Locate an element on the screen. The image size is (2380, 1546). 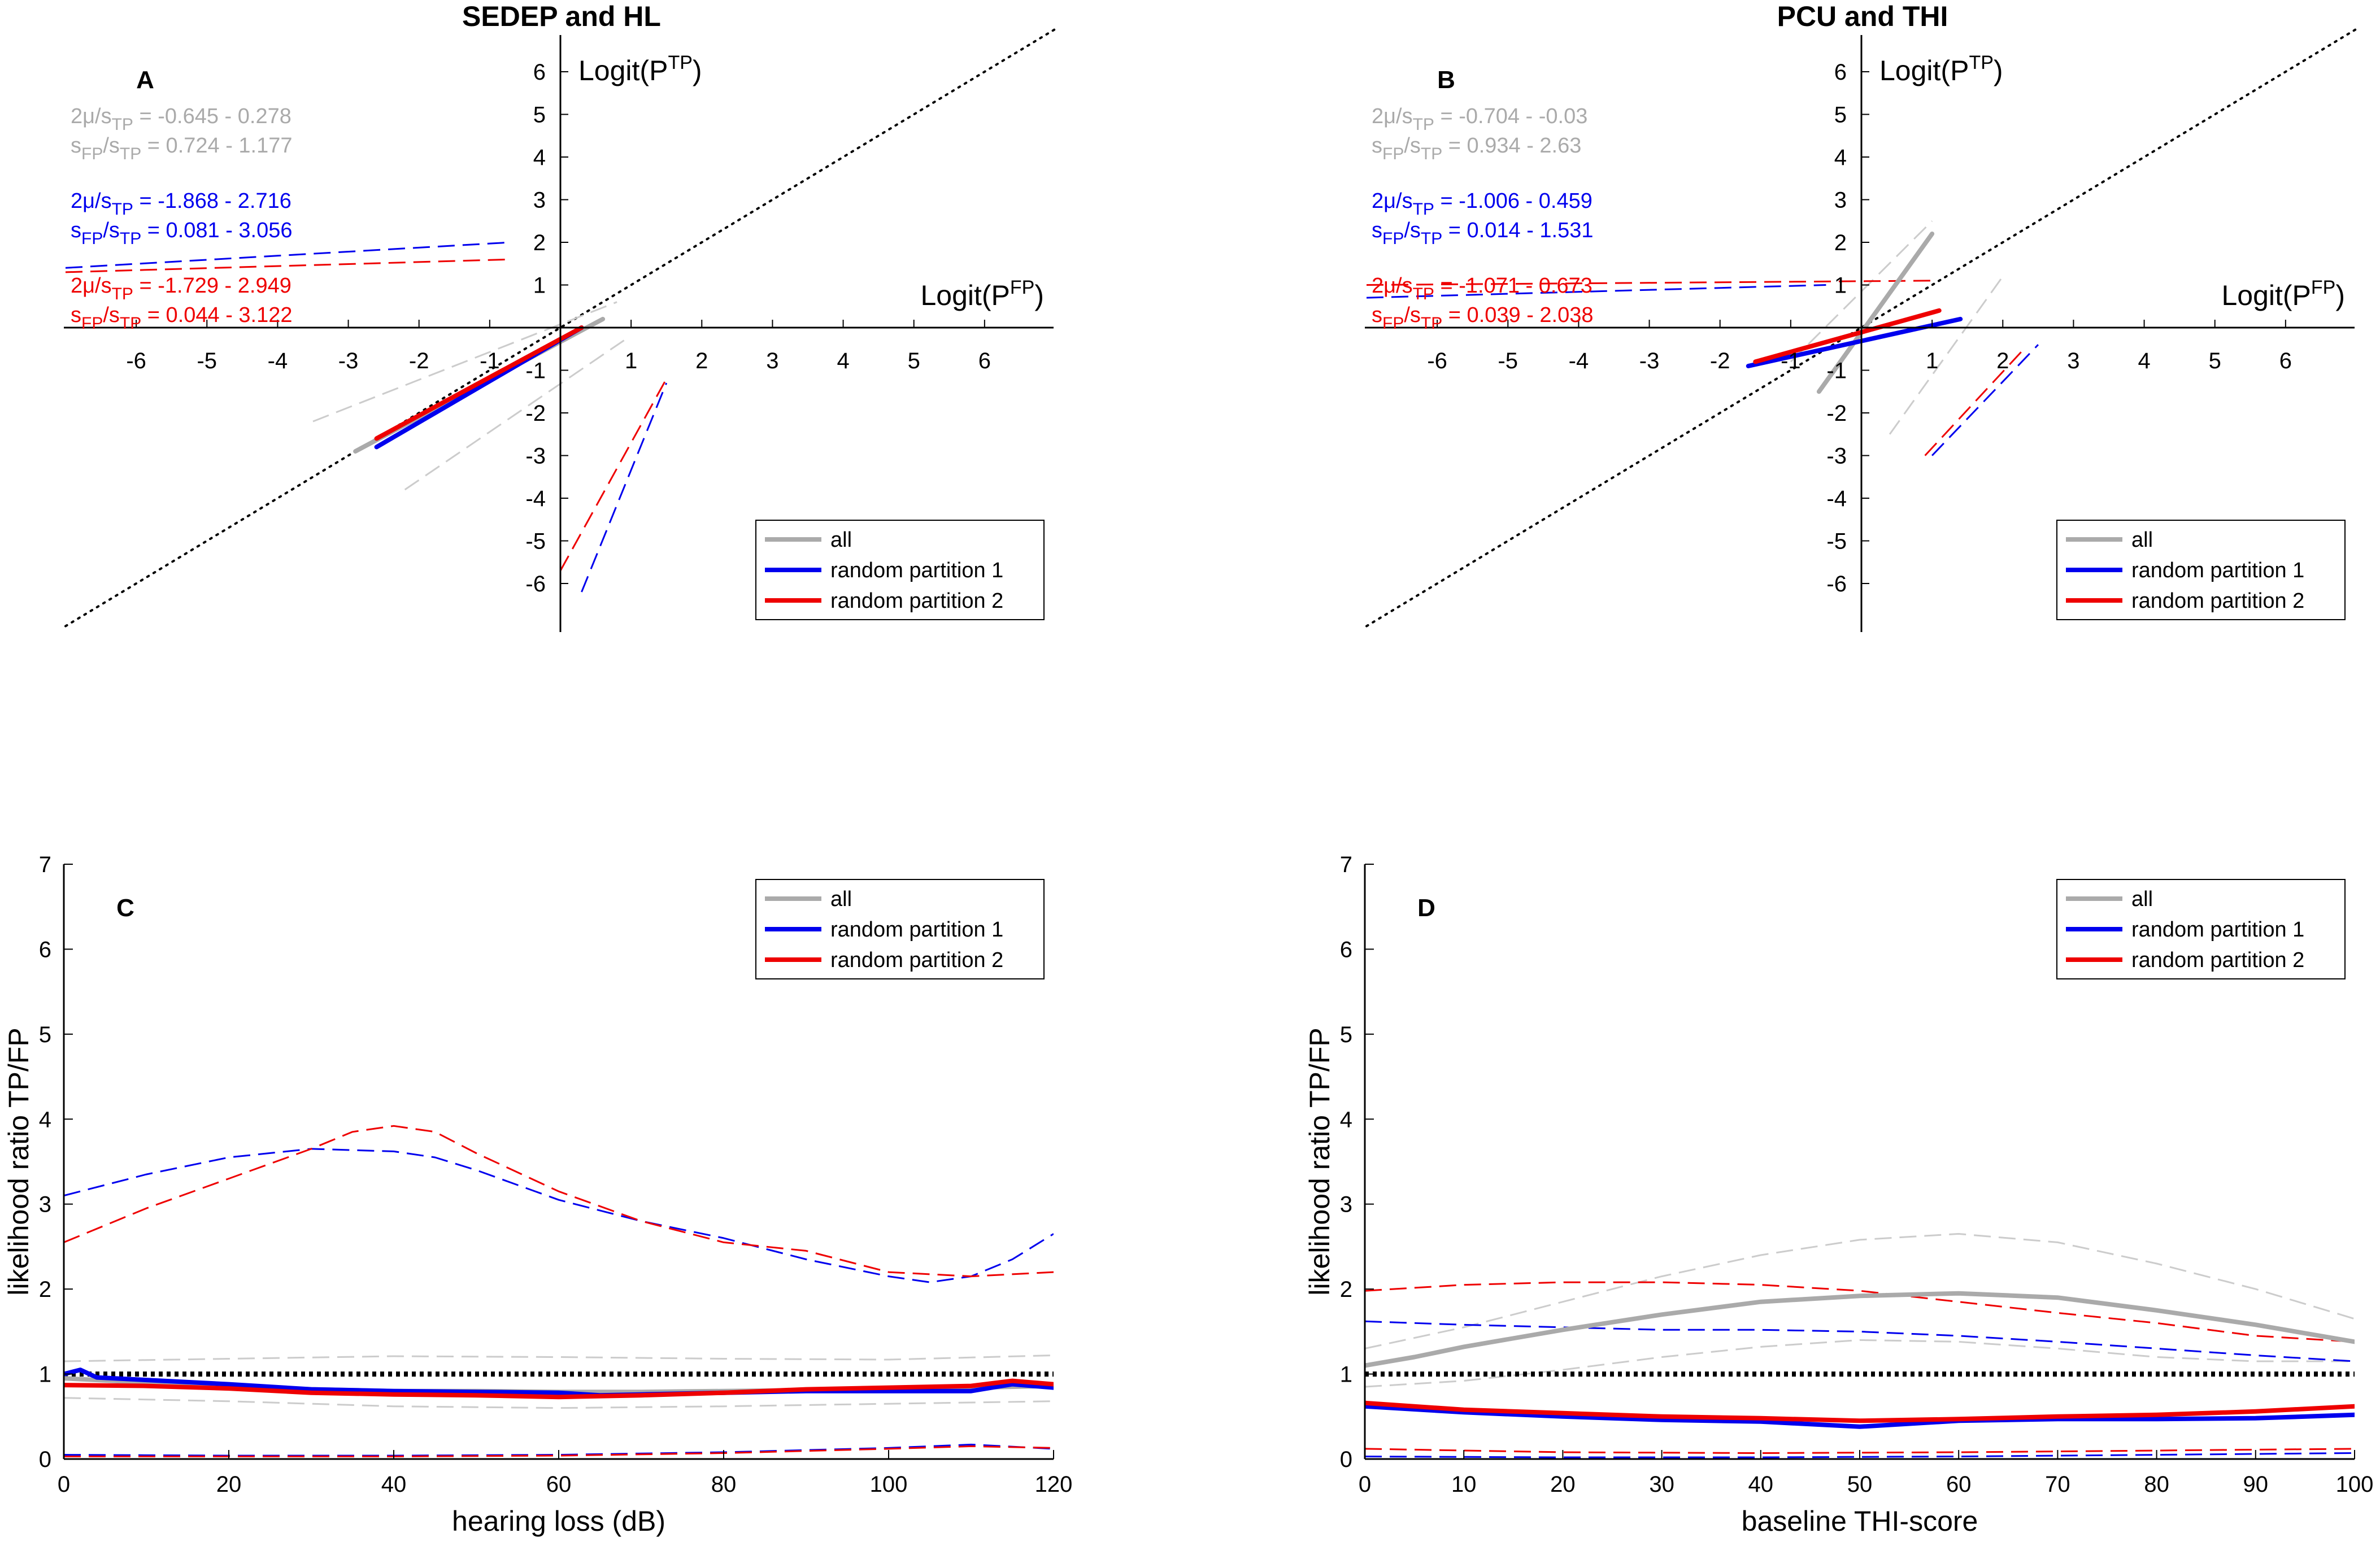
panel-a-panel-letter: A is located at coordinates (145, 80).